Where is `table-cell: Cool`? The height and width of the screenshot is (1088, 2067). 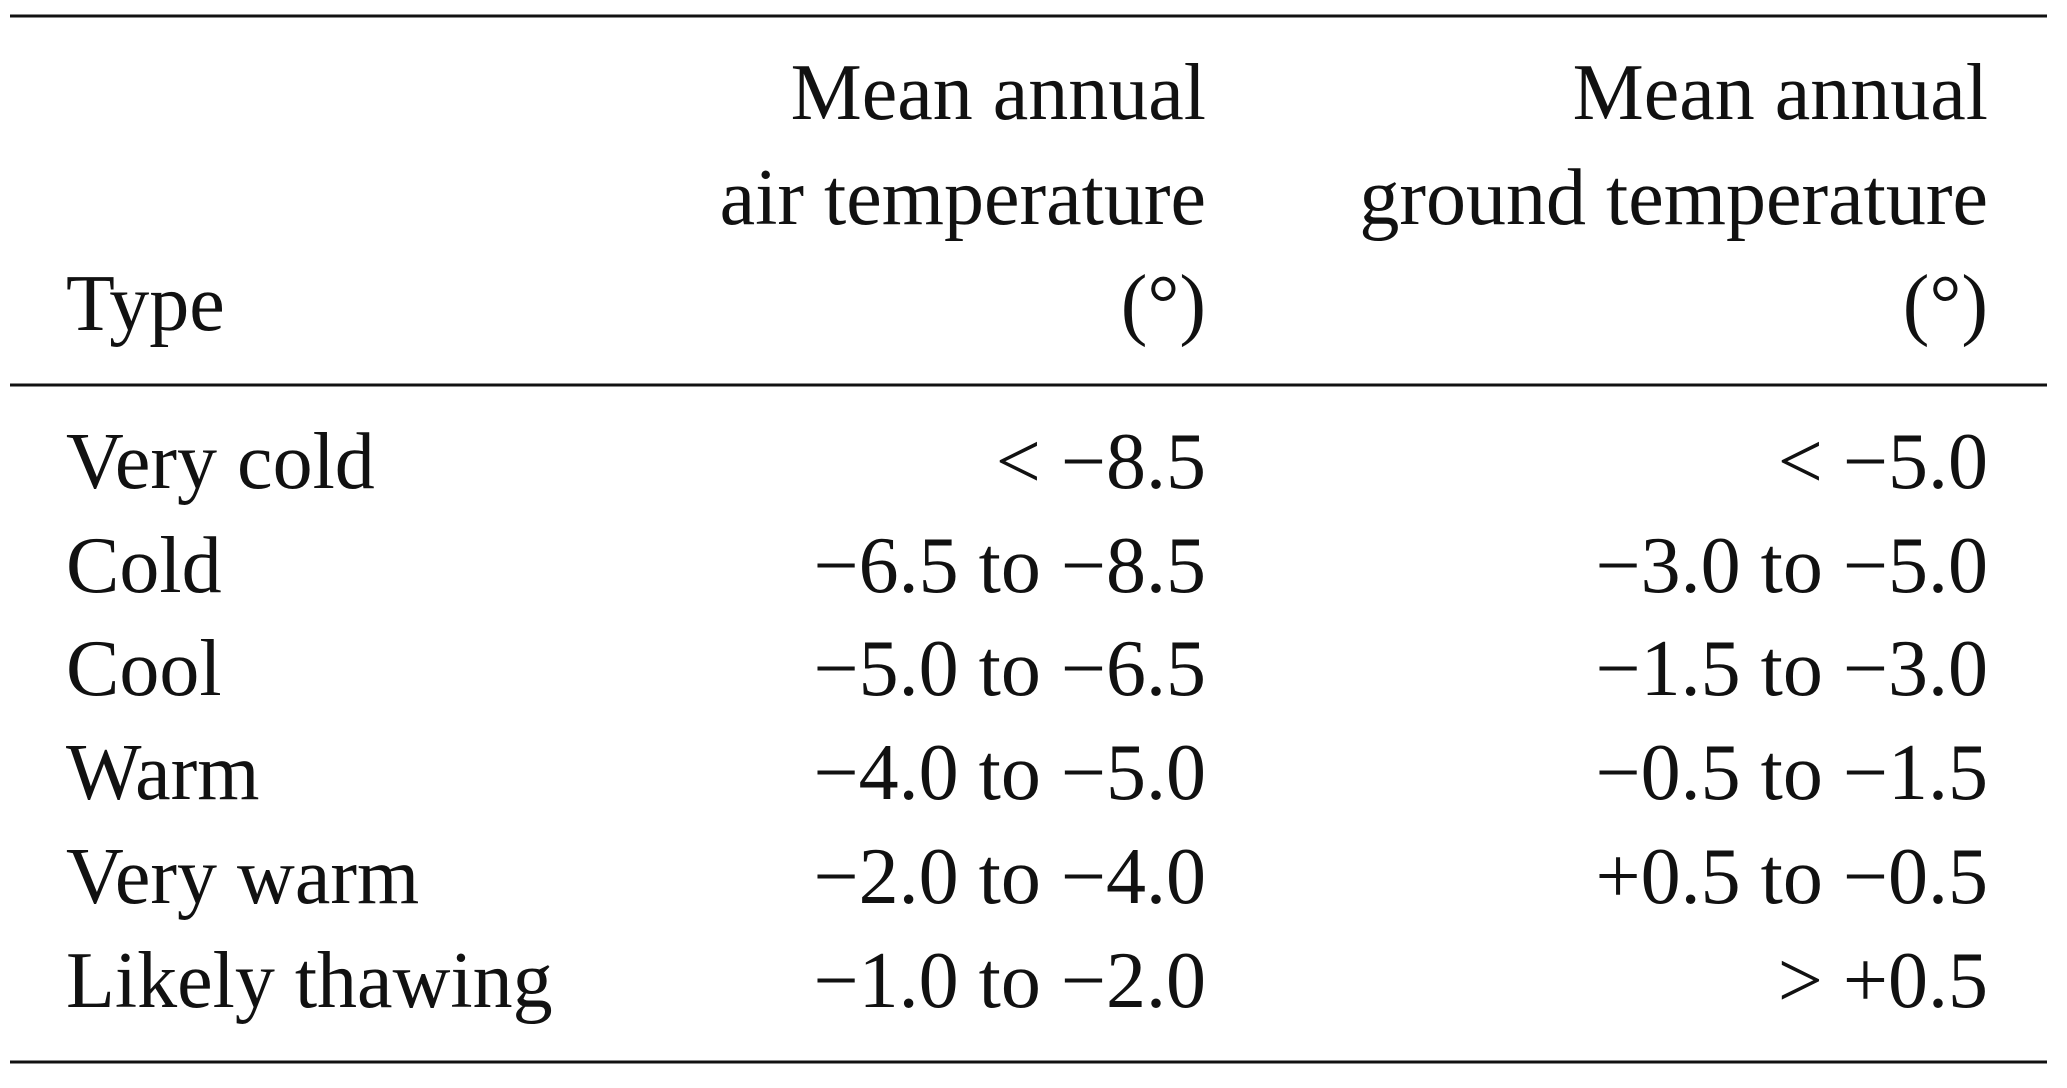
table-cell: Cool is located at coordinates (144, 669).